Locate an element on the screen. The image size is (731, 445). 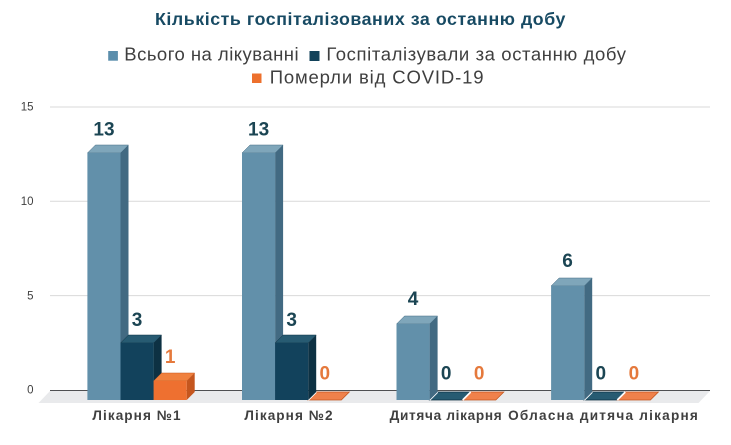
svg-text:Госпіталізували за останню доб: Госпіталізували за останню добу is located at coordinates (476, 54).